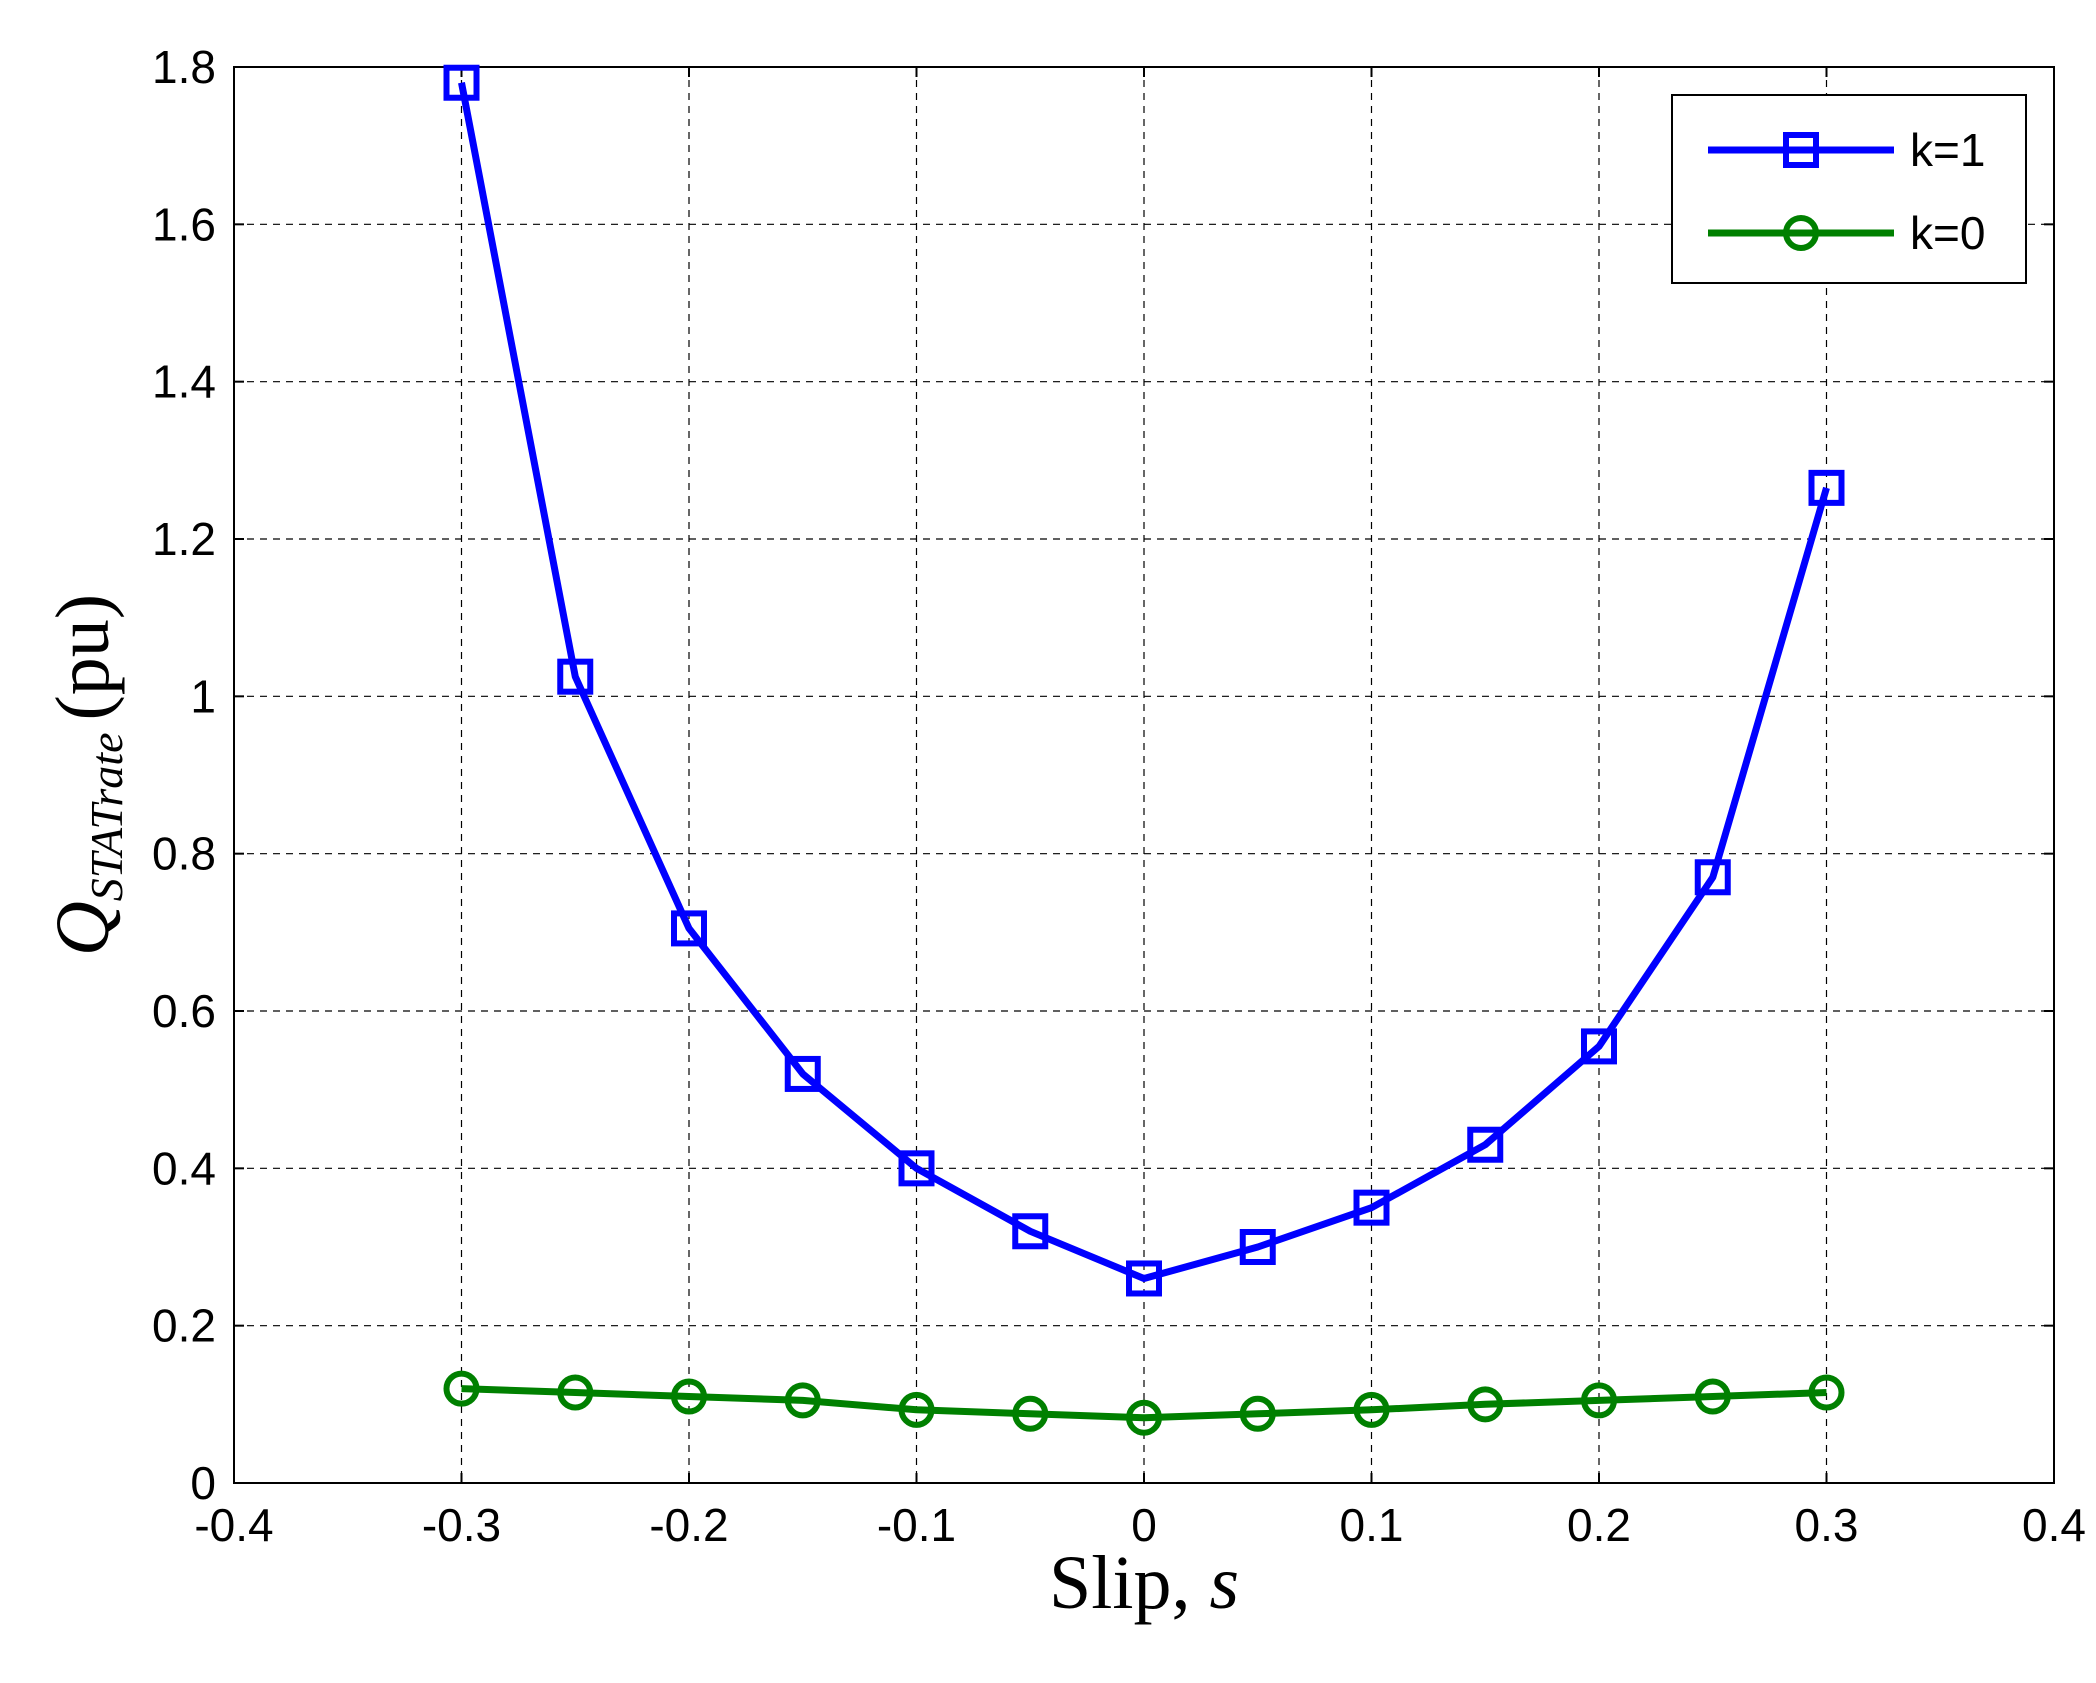  I want to click on y-axis-label: QSTATrate (pu), so click(86, 775).